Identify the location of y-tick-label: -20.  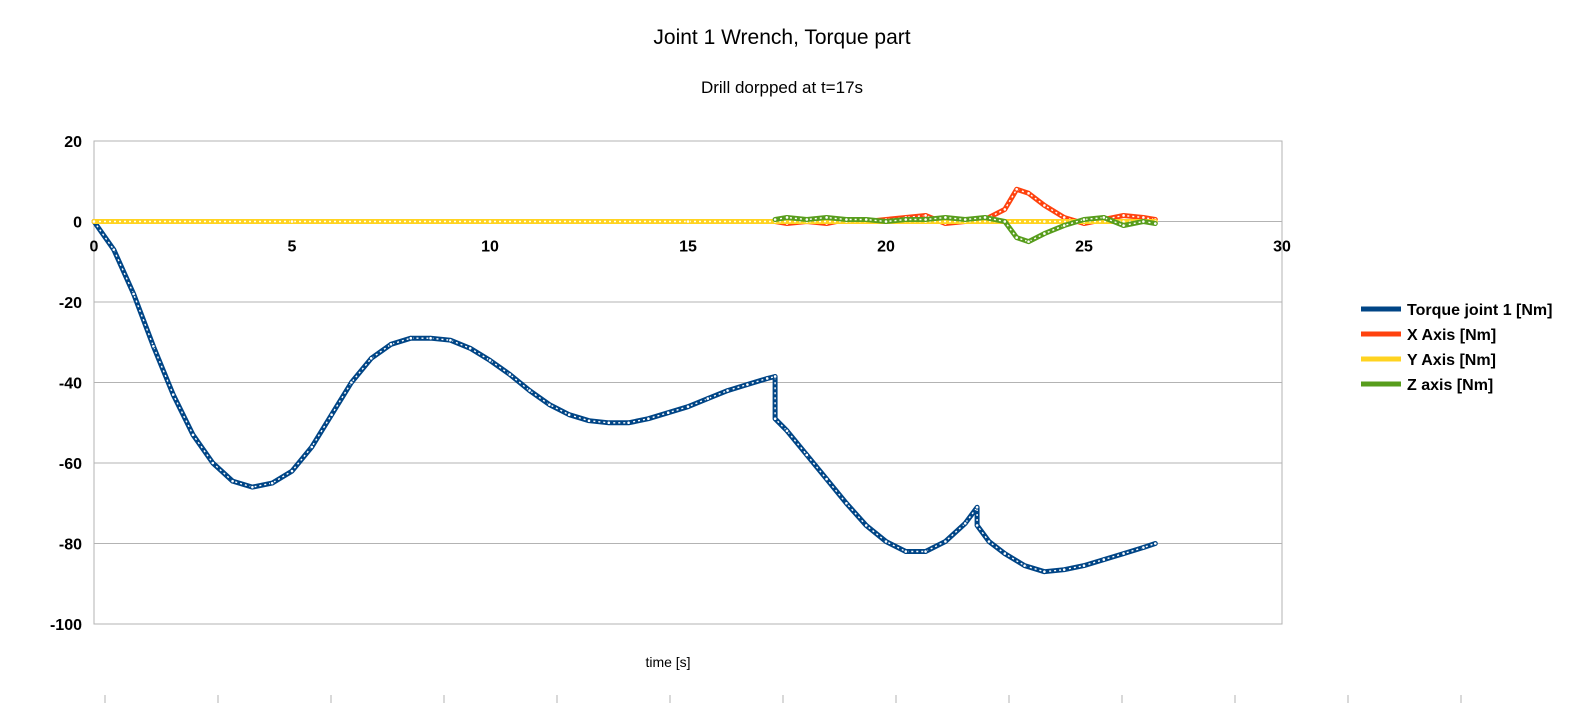
(70, 303).